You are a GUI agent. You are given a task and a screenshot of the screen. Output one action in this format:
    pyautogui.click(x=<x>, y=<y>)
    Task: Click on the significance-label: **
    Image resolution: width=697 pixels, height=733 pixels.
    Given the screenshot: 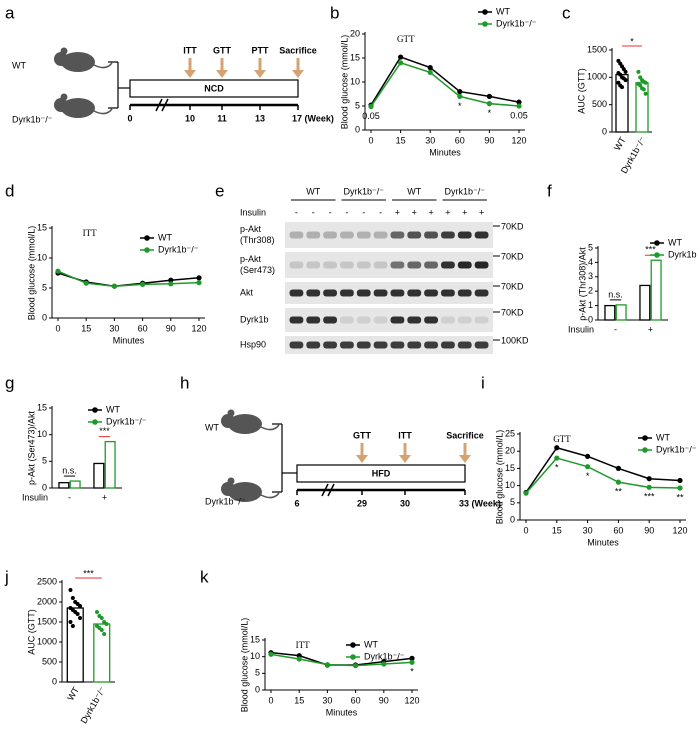 What is the action you would take?
    pyautogui.click(x=619, y=492)
    